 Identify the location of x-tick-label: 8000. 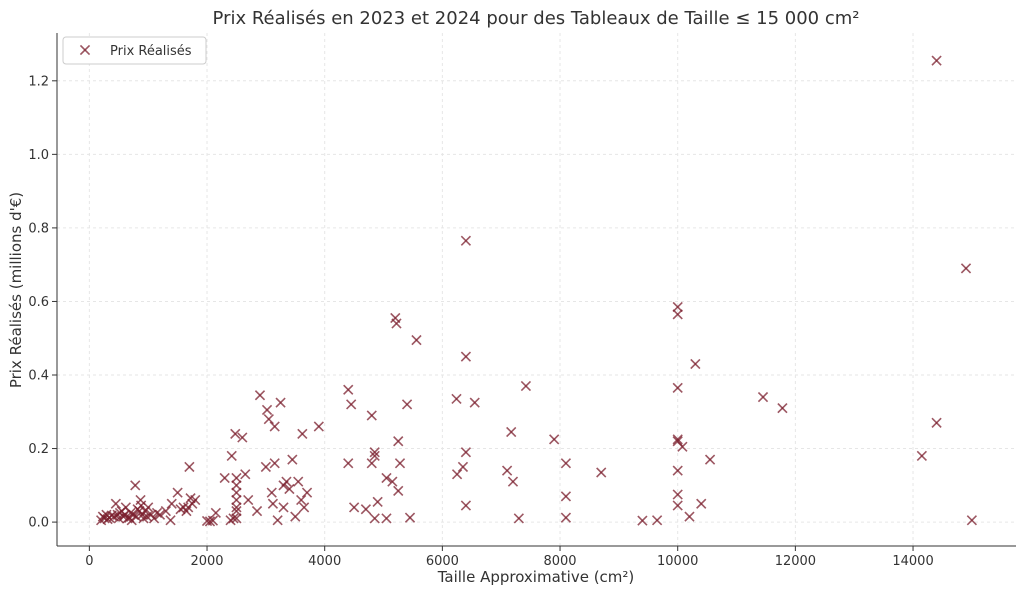
(559, 561).